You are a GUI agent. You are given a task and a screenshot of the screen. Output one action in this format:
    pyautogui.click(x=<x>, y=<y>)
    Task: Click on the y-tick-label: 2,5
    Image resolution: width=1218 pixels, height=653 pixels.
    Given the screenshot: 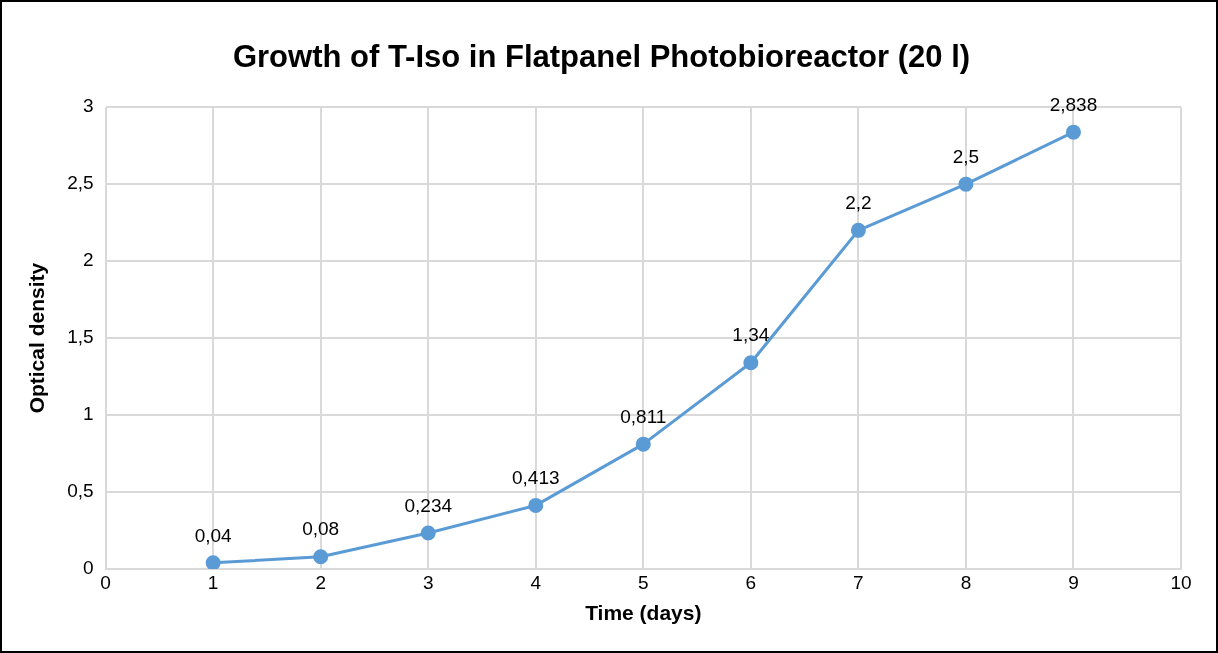 What is the action you would take?
    pyautogui.click(x=80, y=183)
    